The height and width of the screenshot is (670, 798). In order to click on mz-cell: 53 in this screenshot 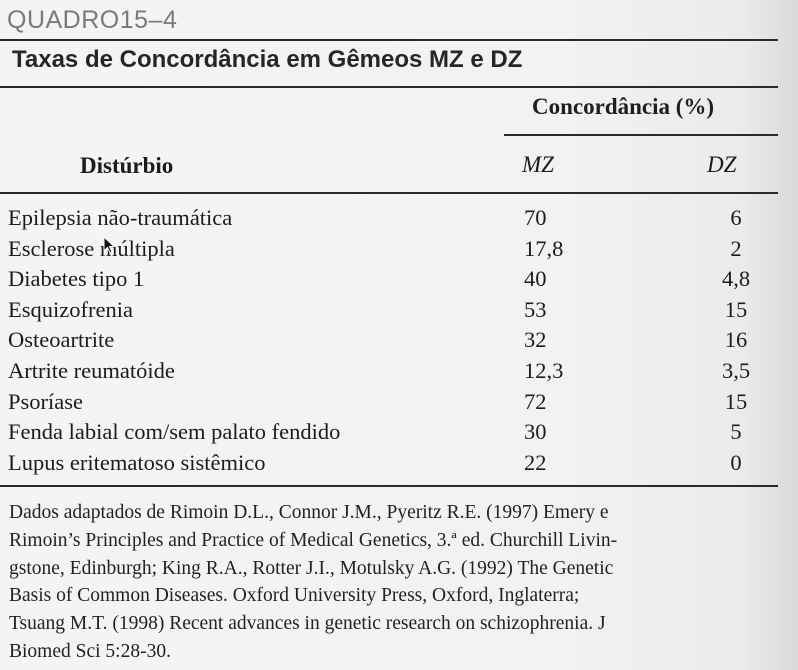, I will do `click(535, 309)`.